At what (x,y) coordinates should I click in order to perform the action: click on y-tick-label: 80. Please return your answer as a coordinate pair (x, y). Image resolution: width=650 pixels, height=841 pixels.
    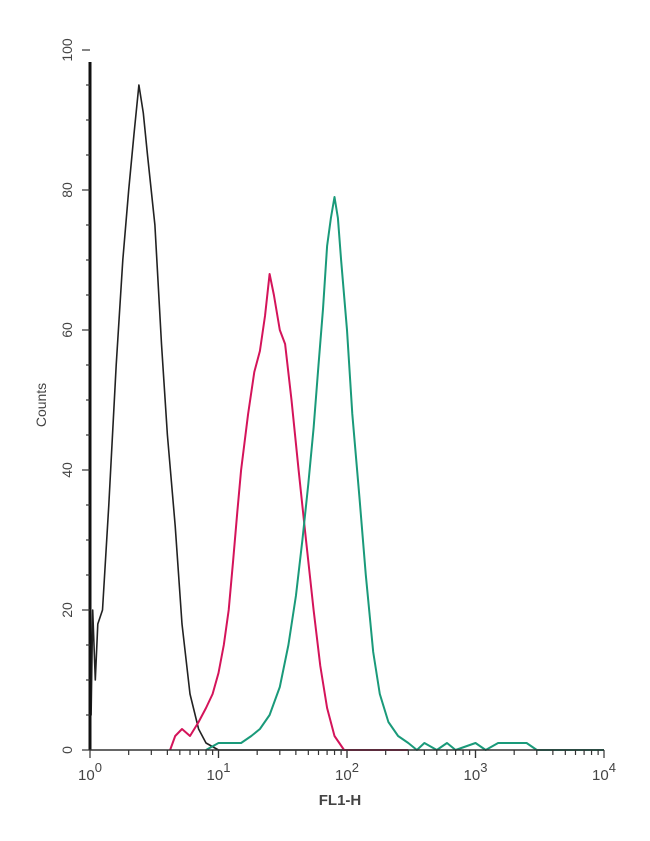
    Looking at the image, I should click on (67, 190).